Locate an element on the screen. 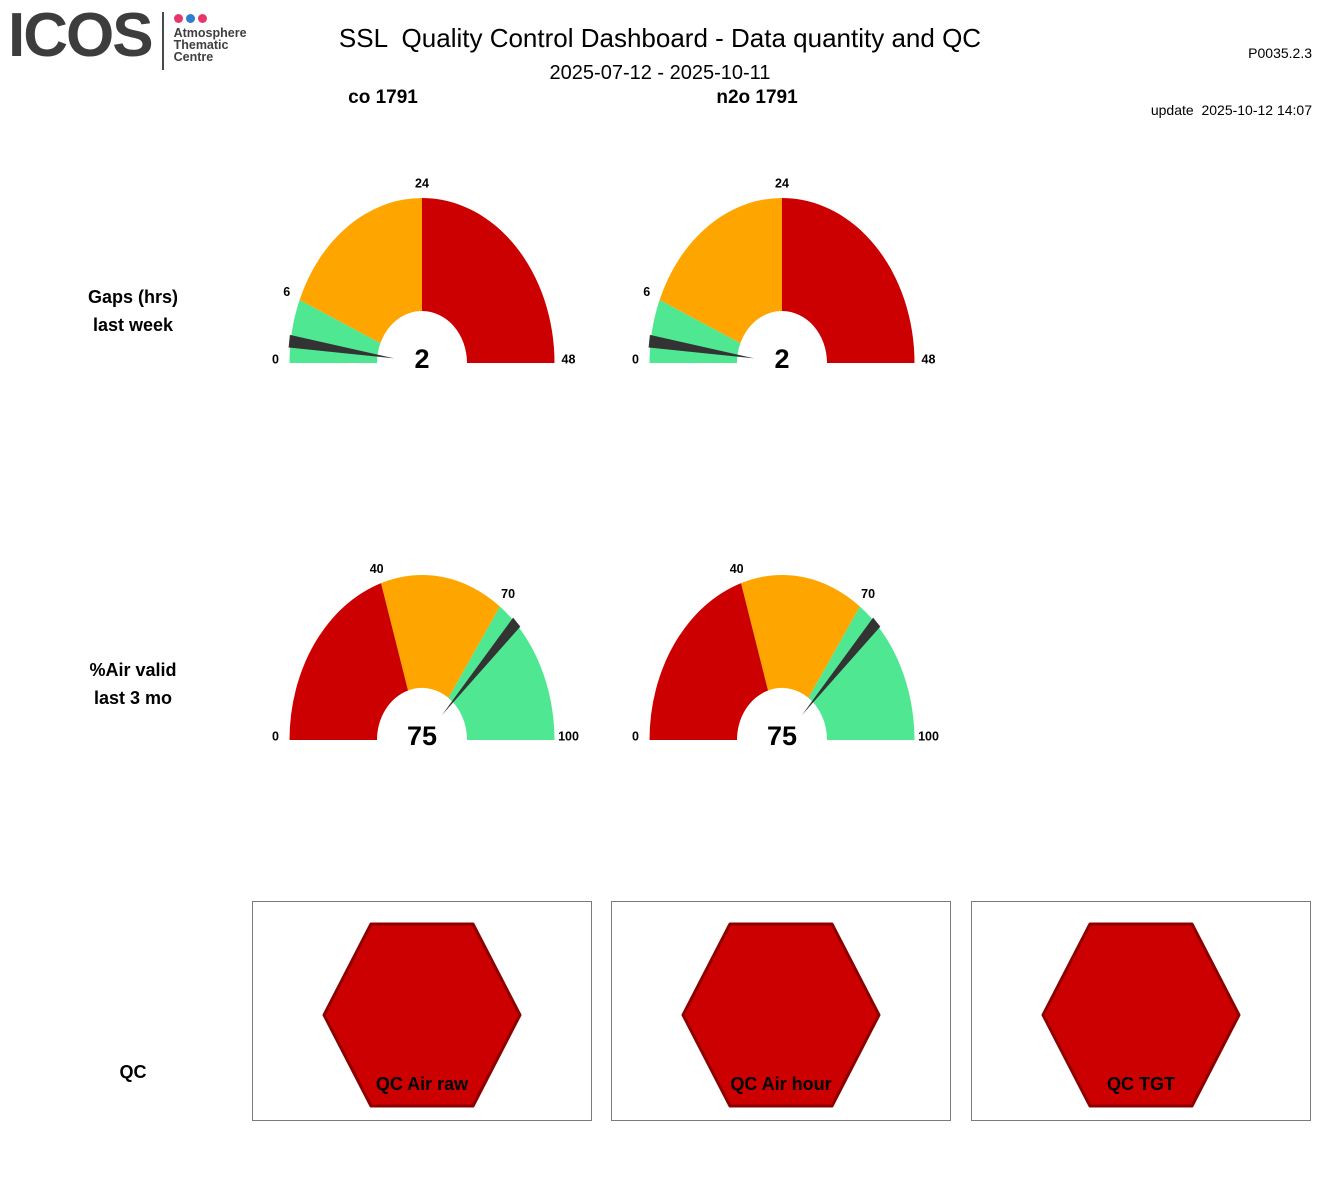 The image size is (1320, 1200). row-label-line: last week is located at coordinates (133, 325).